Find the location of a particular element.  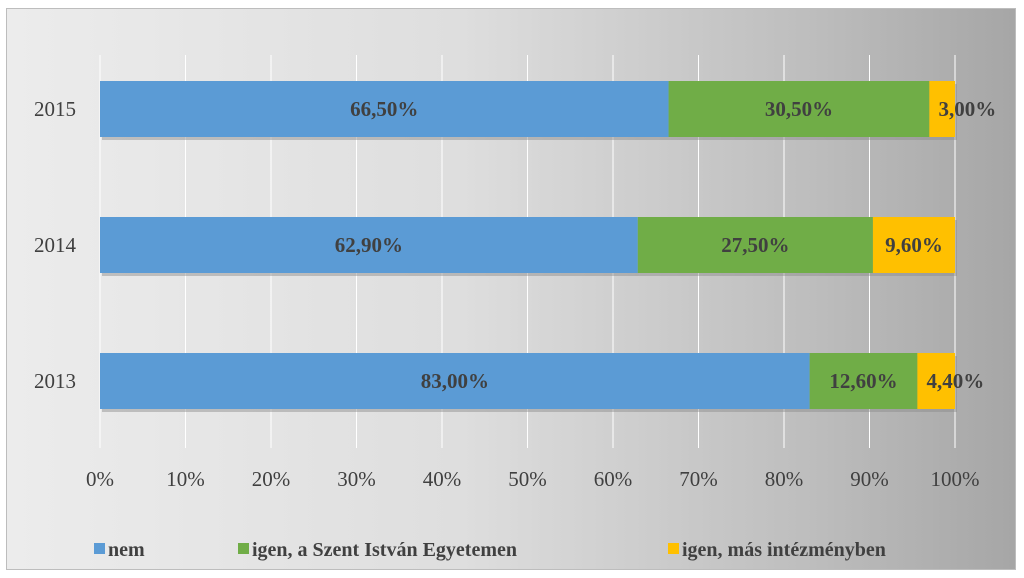

data-label: 27,50% is located at coordinates (755, 245).